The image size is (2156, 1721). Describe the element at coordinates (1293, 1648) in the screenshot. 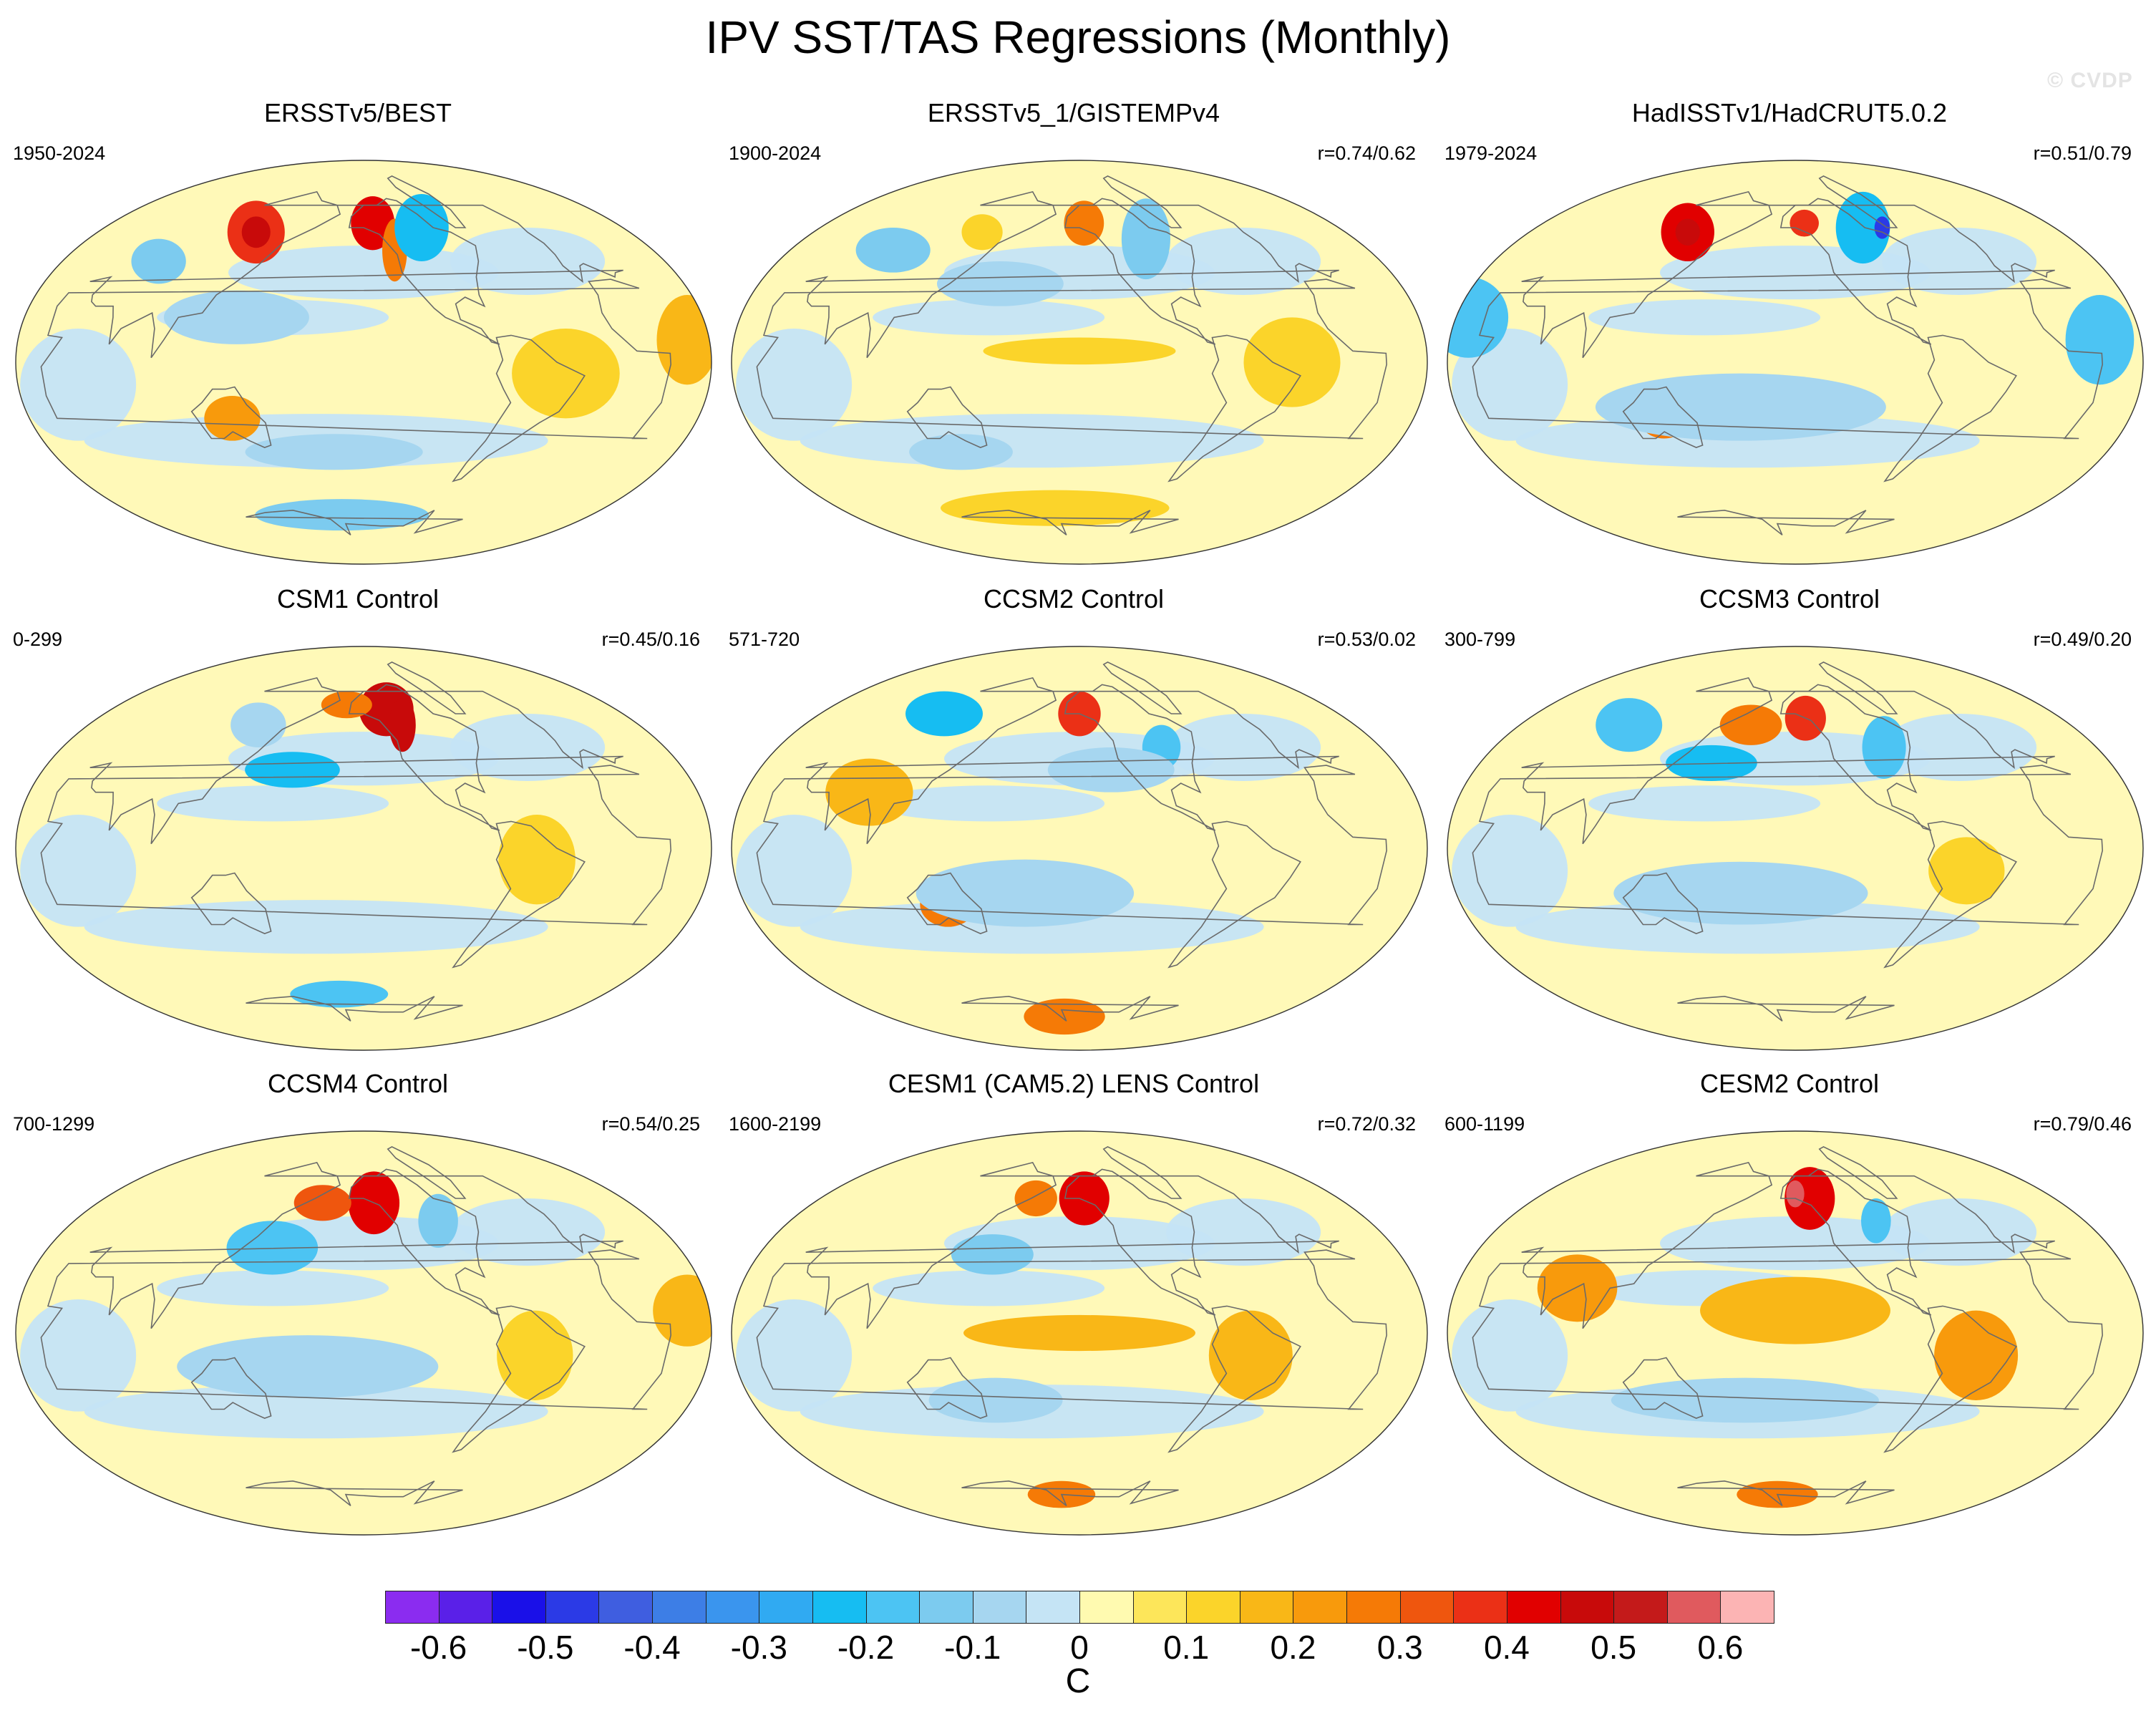

I see `colorbar-tick-label: 0.2` at that location.